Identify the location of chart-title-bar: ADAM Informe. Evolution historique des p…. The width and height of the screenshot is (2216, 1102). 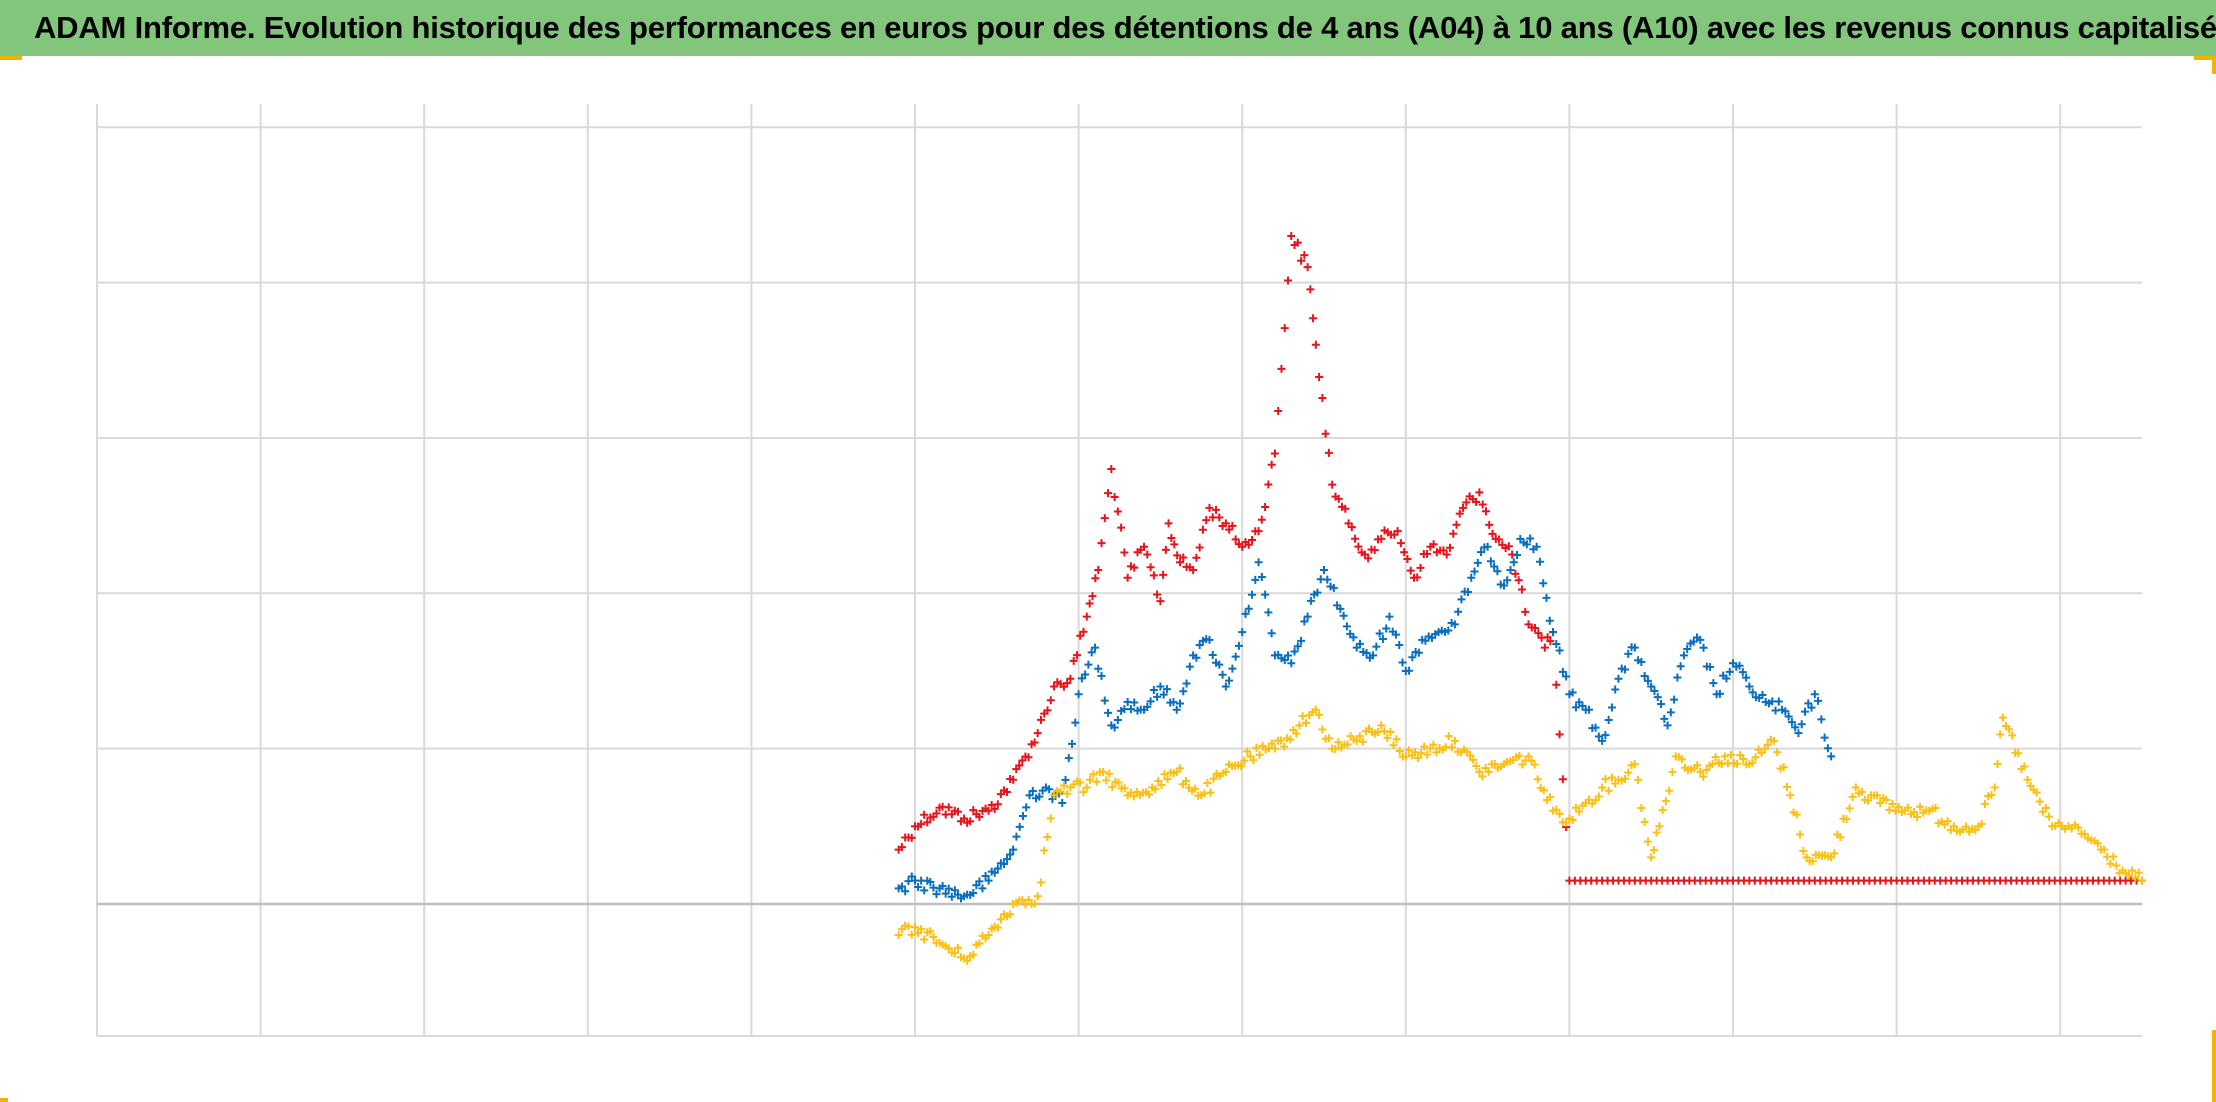
(1108, 28).